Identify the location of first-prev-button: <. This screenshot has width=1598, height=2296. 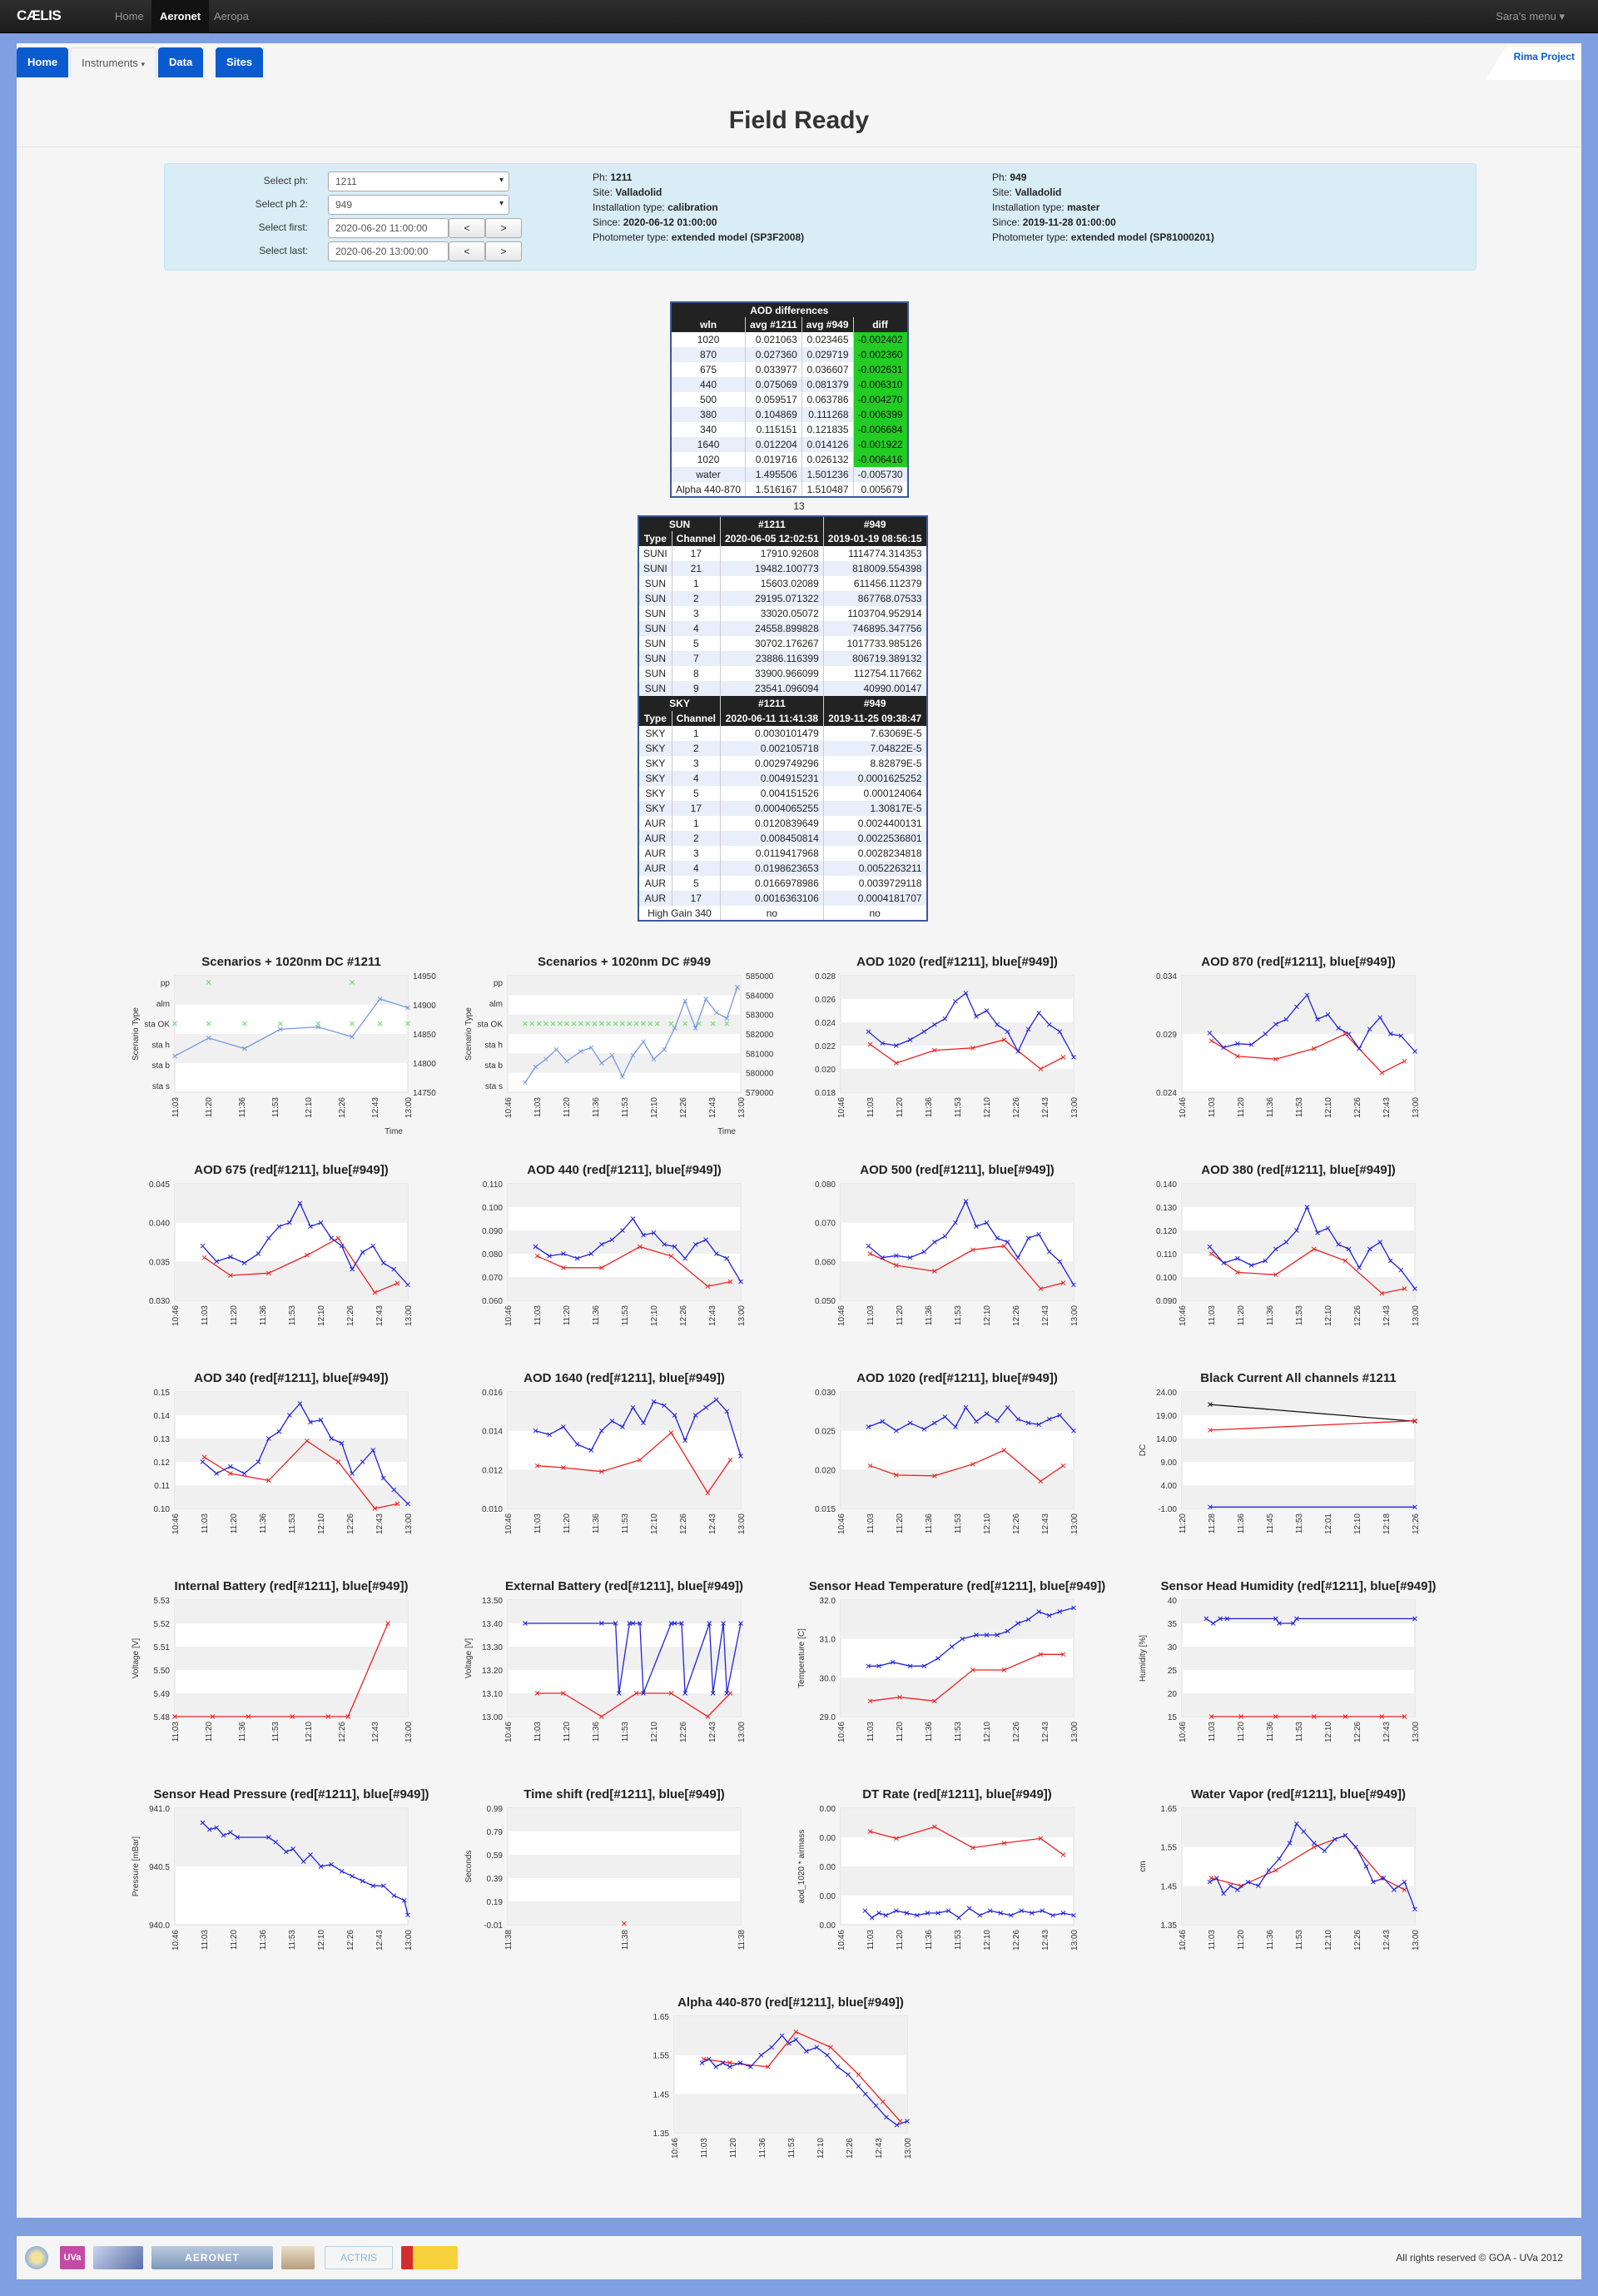
(467, 228).